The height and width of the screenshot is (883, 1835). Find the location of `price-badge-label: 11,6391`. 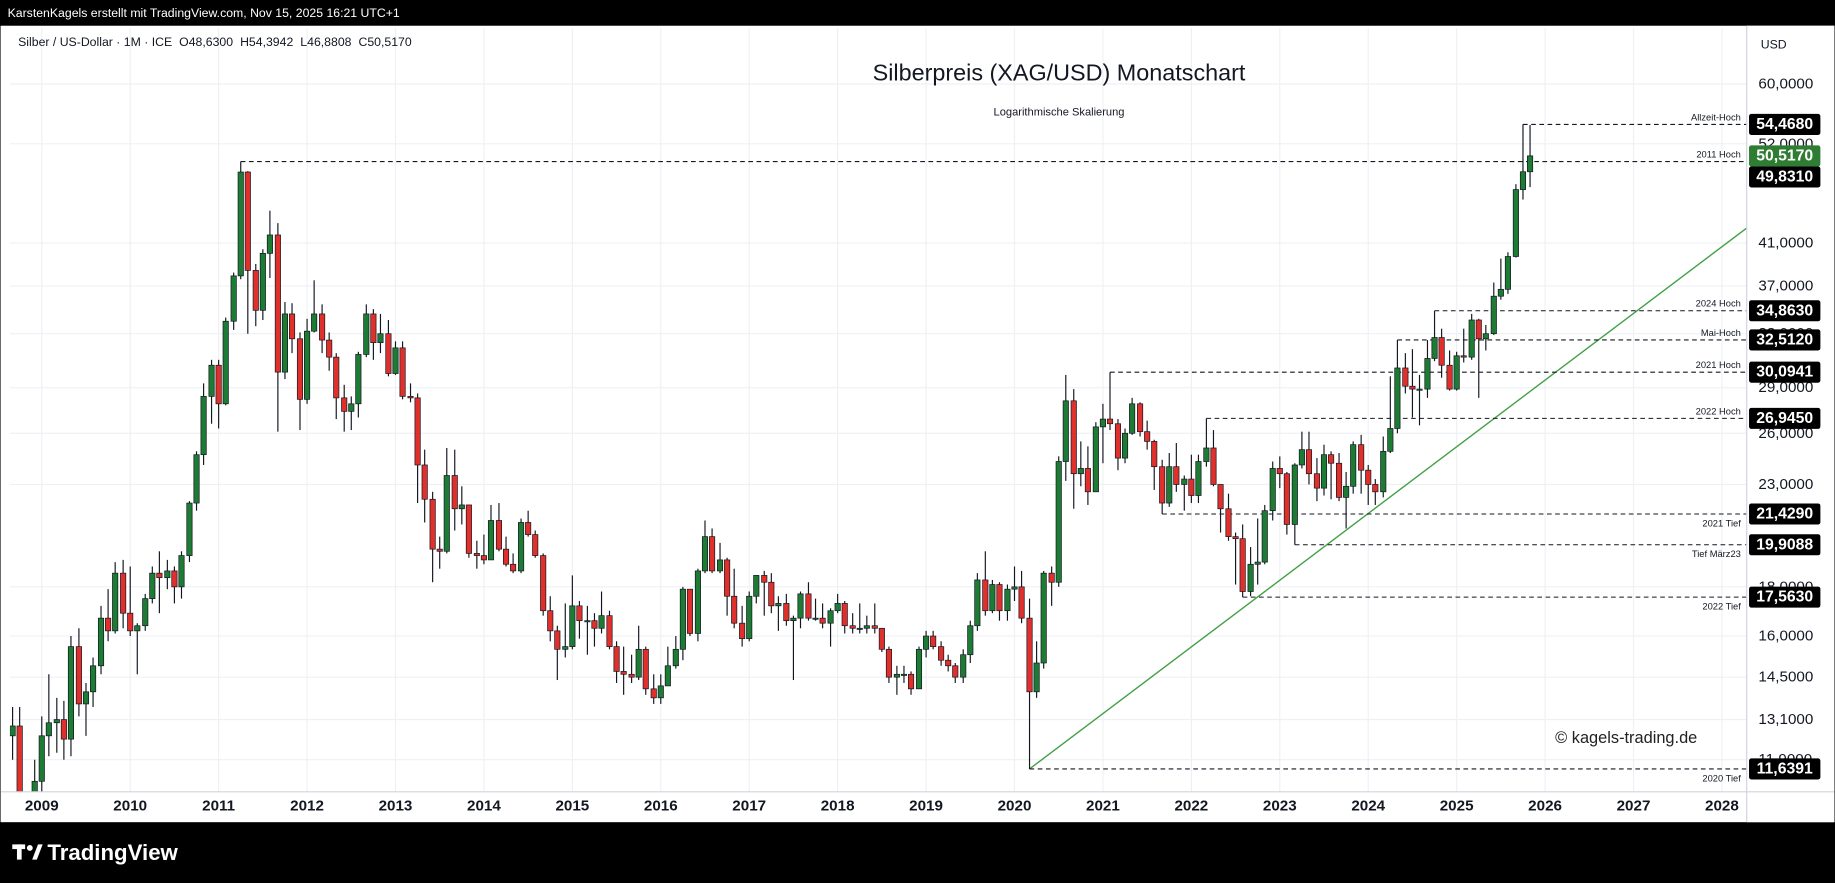

price-badge-label: 11,6391 is located at coordinates (1785, 768).